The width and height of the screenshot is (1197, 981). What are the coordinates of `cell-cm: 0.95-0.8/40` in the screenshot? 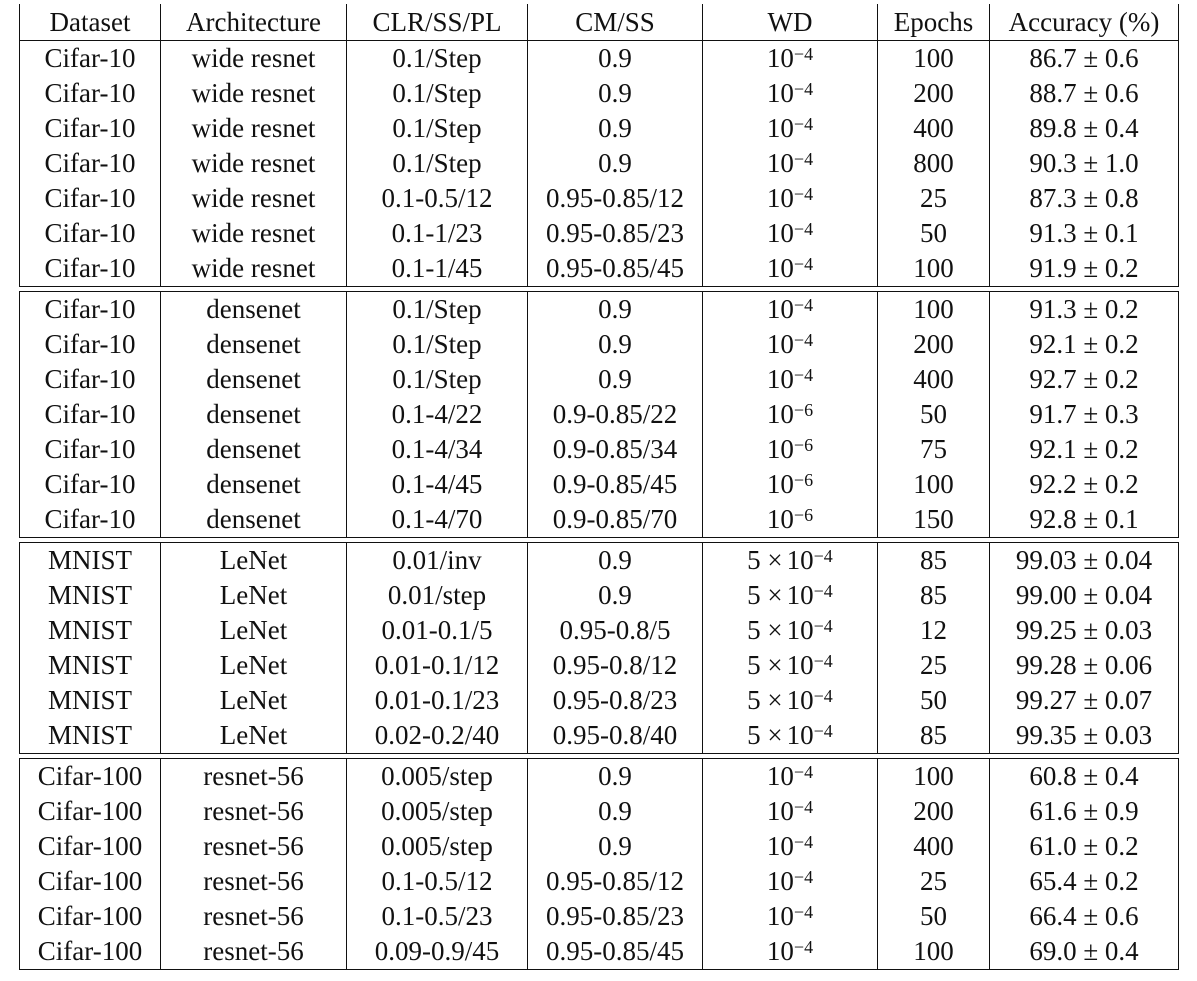 It's located at (614, 735).